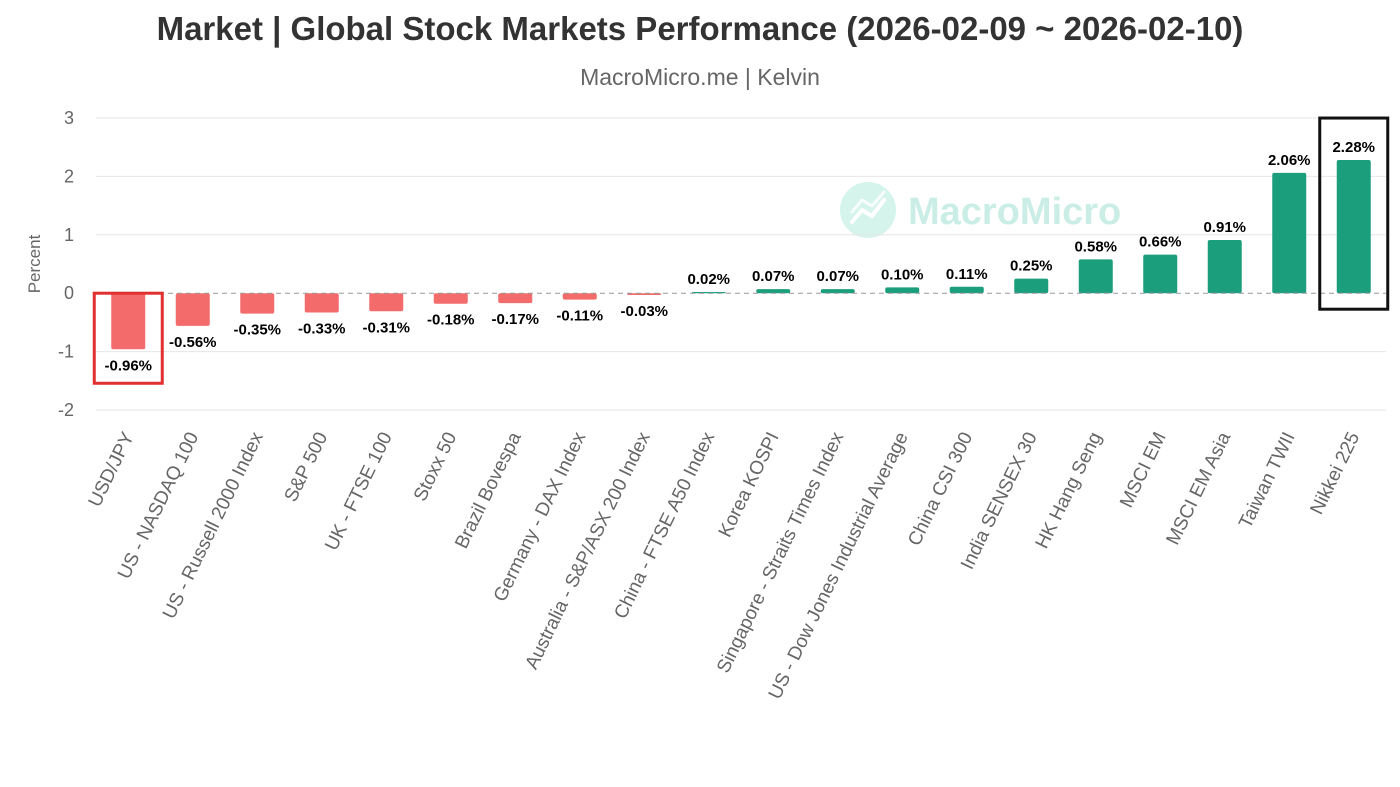 The height and width of the screenshot is (787, 1400). Describe the element at coordinates (1095, 246) in the screenshot. I see `data-label: 0.58%` at that location.